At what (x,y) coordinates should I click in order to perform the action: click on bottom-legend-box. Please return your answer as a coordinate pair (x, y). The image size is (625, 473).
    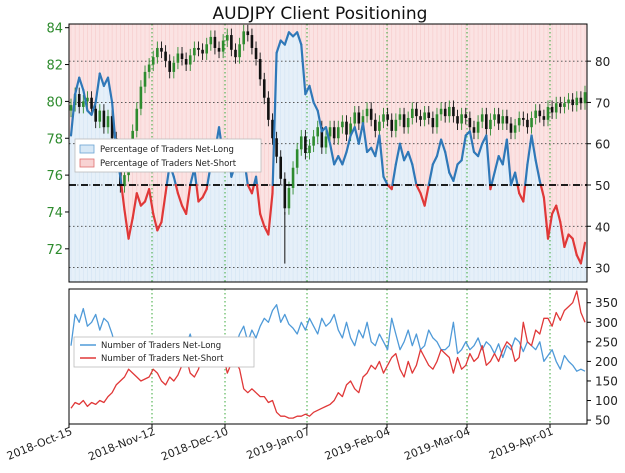
    Looking at the image, I should click on (164, 352).